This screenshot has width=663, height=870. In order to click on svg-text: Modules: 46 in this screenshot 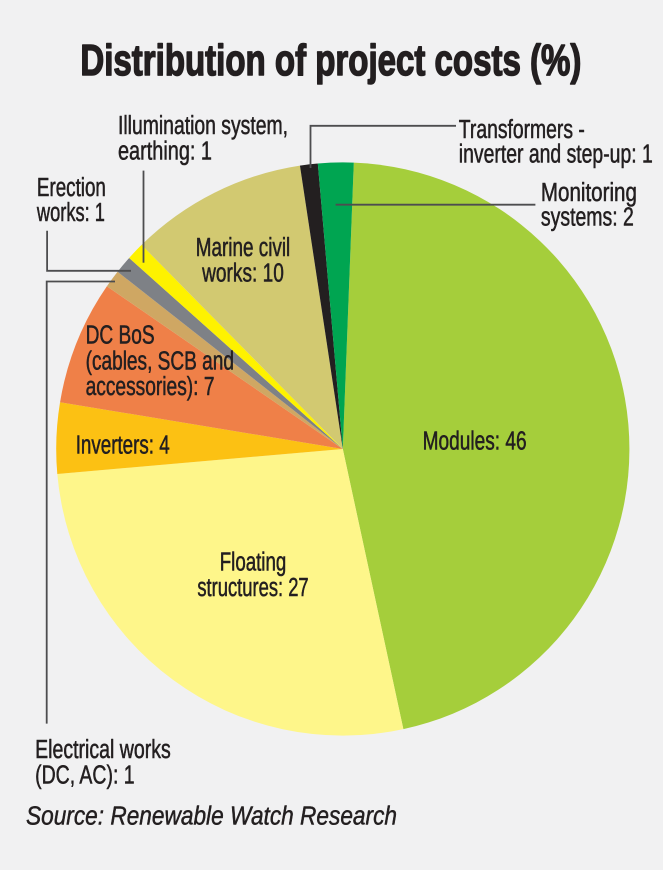, I will do `click(475, 441)`.